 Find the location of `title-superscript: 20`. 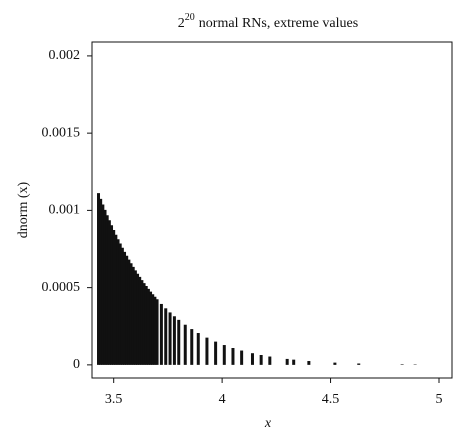

title-superscript: 20 is located at coordinates (190, 17).